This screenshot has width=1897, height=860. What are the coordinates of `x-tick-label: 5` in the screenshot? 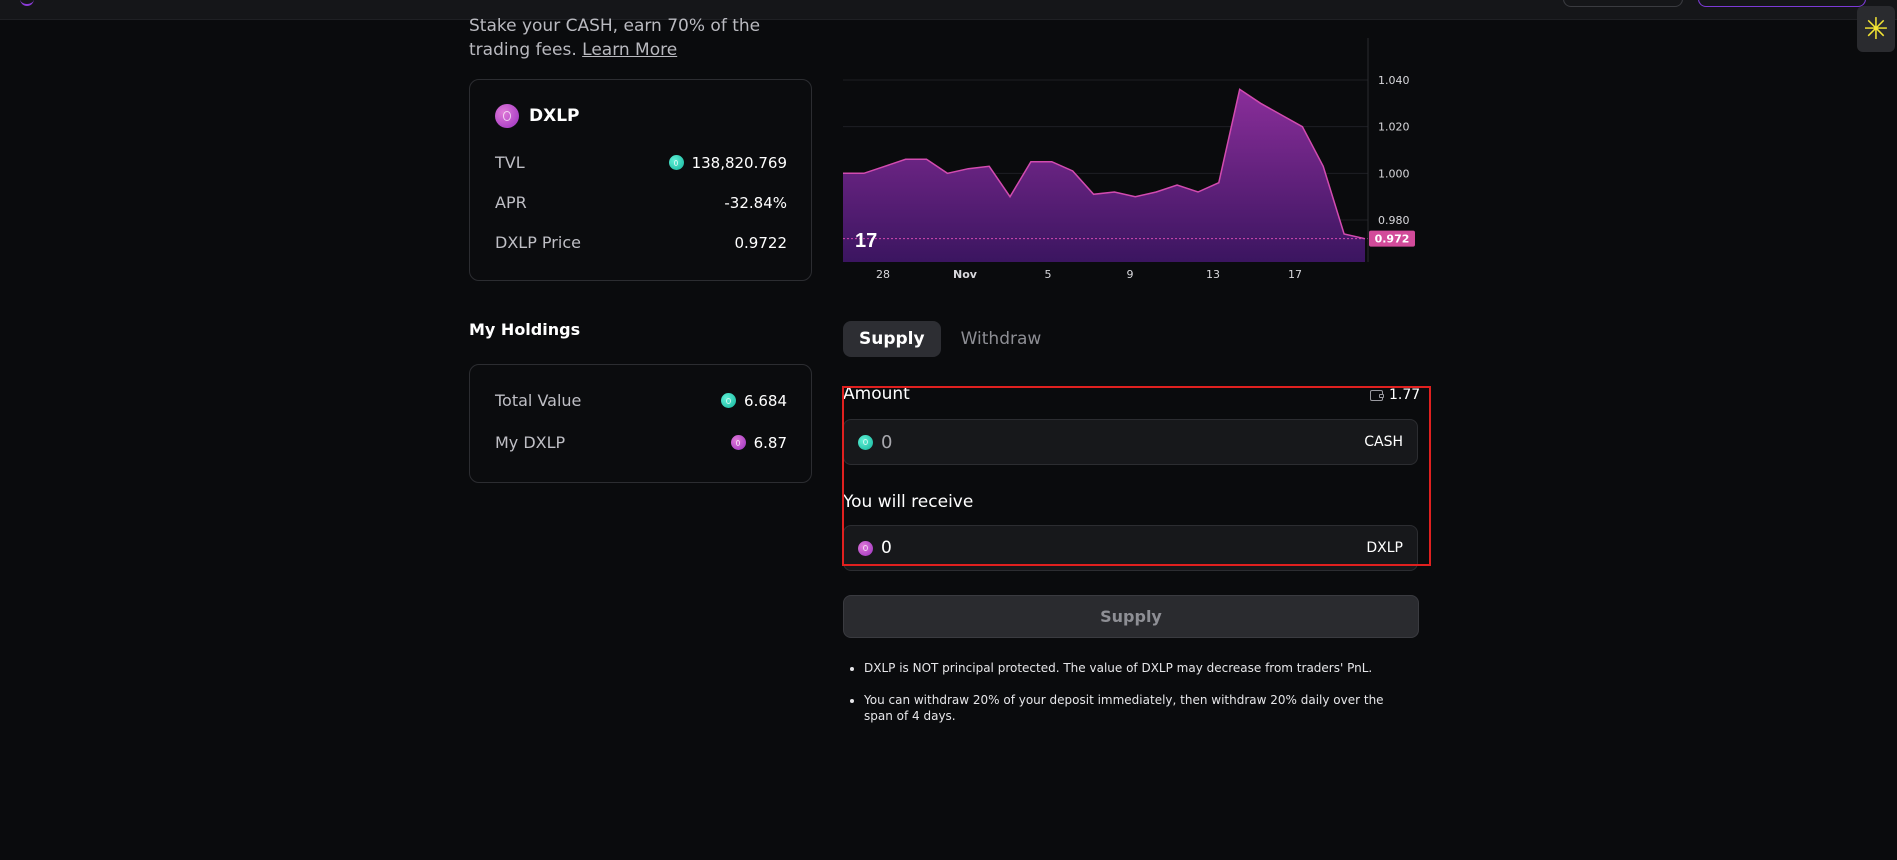 It's located at (1048, 274).